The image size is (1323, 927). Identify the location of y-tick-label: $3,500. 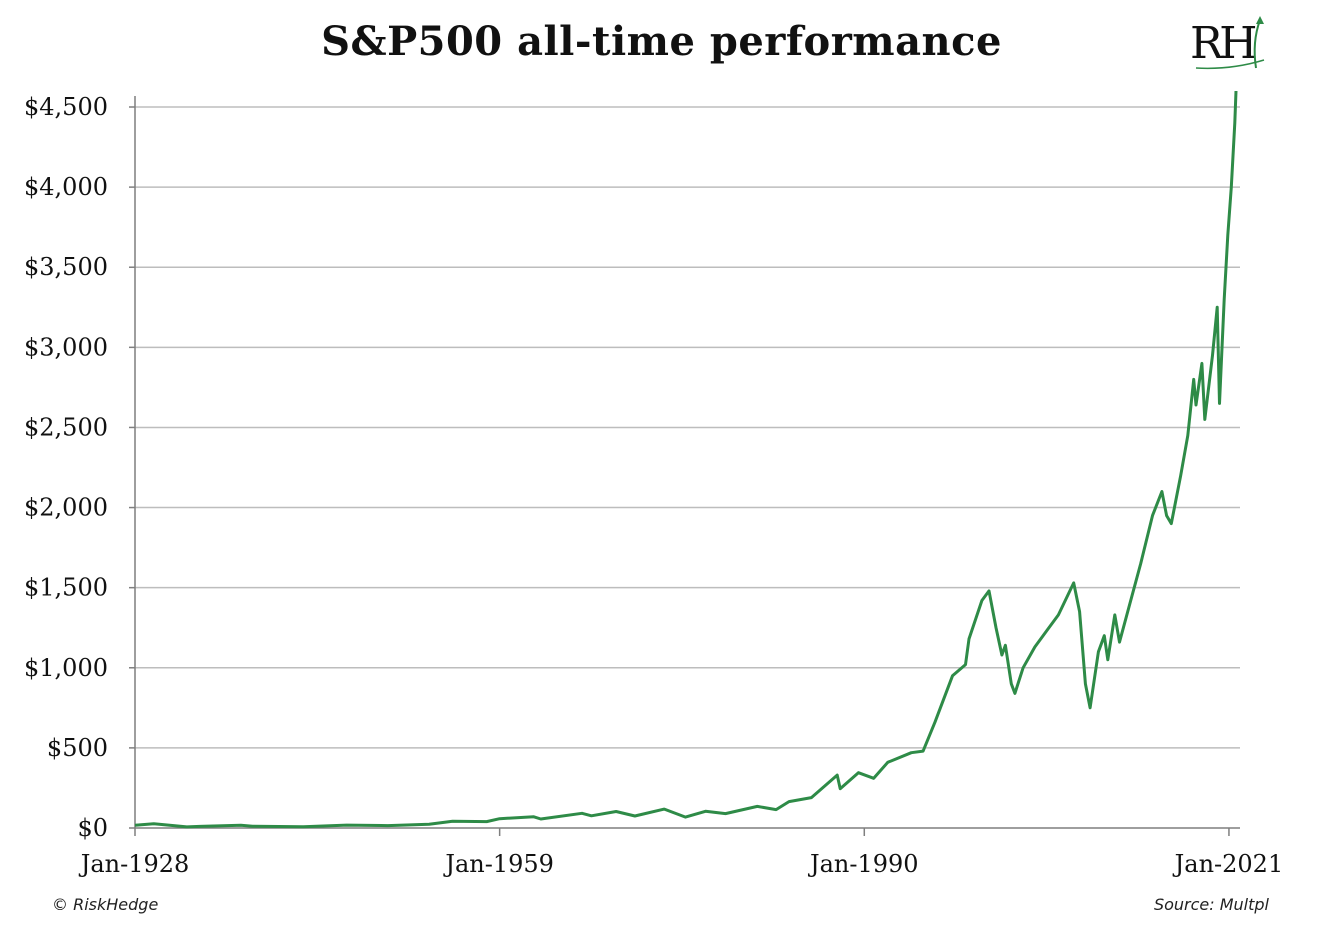
(66, 267).